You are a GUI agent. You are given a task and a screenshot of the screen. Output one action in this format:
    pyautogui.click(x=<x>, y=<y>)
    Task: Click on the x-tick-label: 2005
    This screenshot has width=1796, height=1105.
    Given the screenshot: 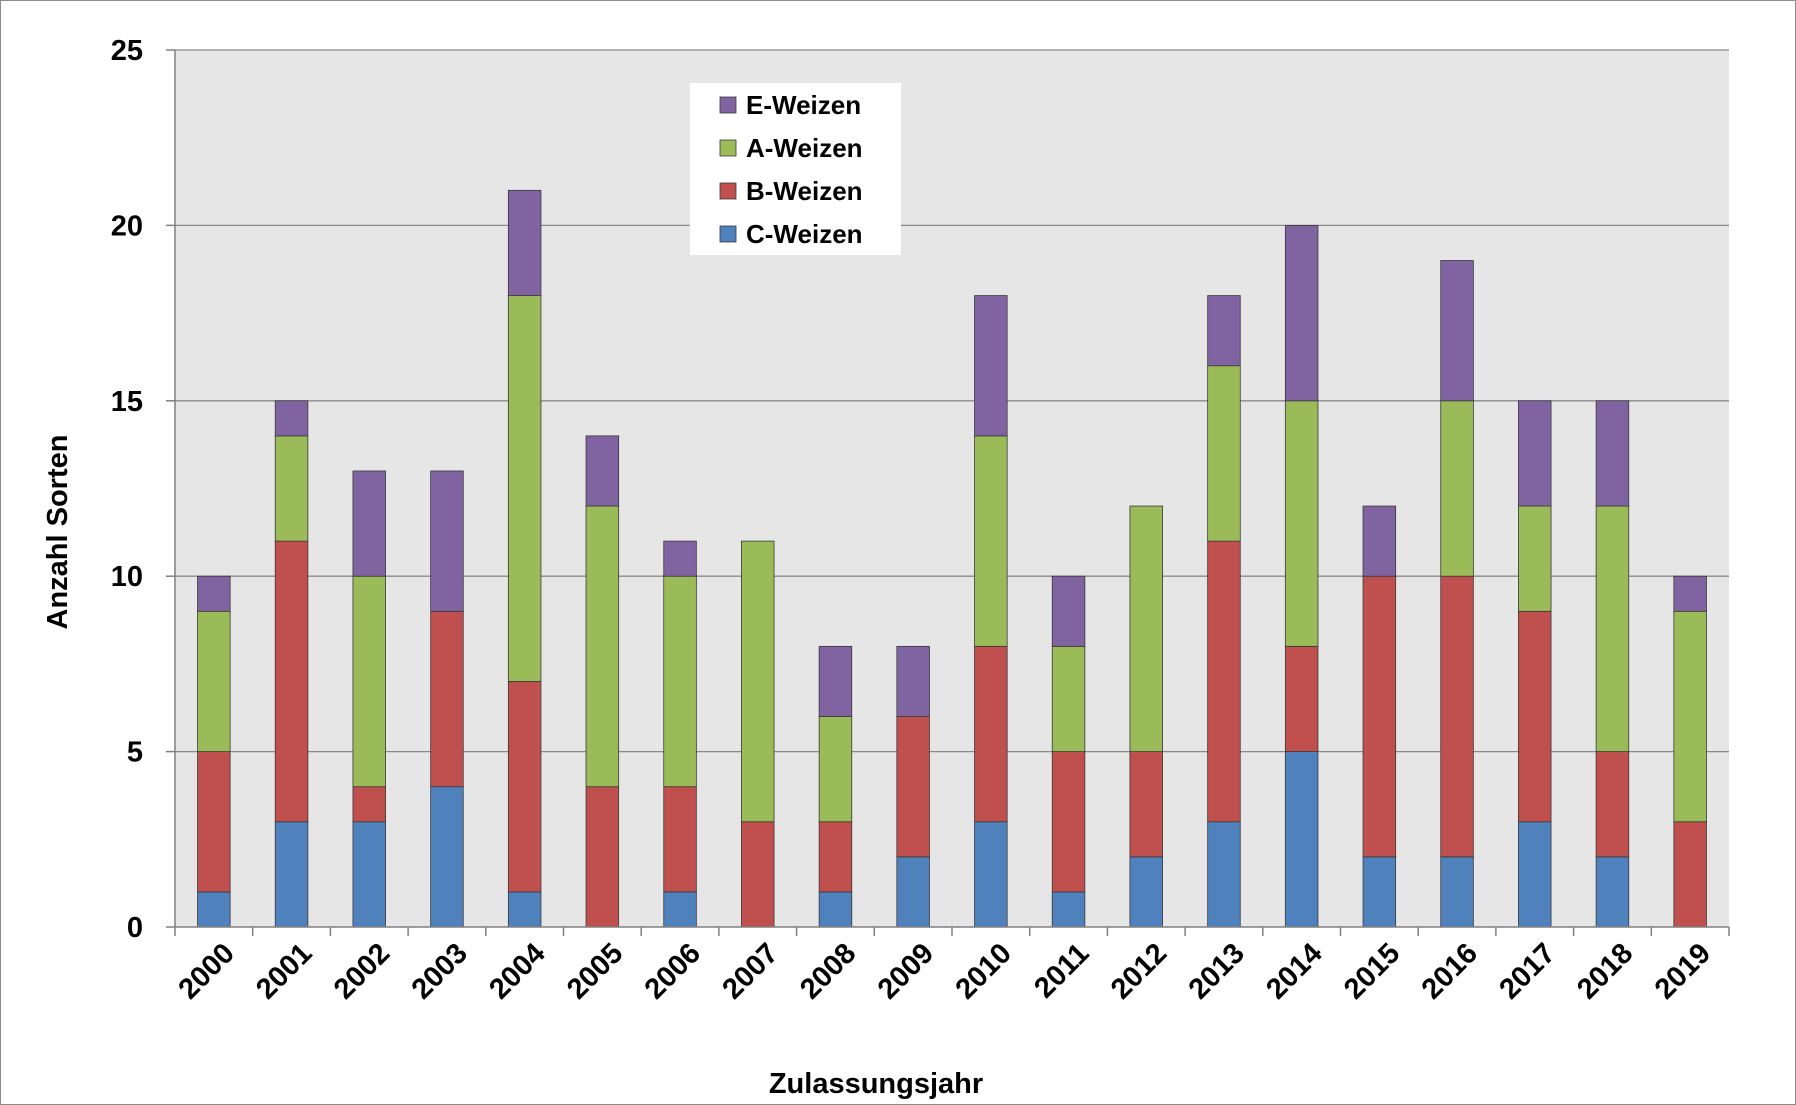 What is the action you would take?
    pyautogui.click(x=595, y=971)
    